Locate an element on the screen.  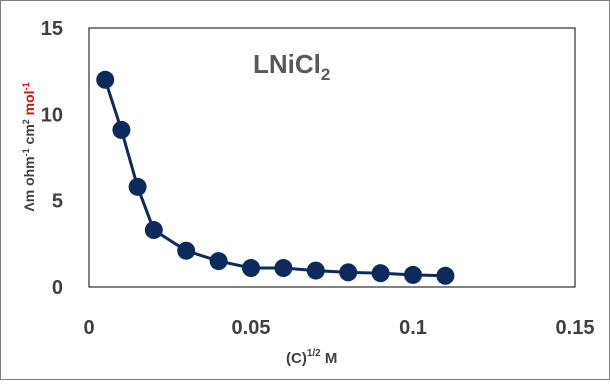
x-axis-title-text: (C) is located at coordinates (296, 358).